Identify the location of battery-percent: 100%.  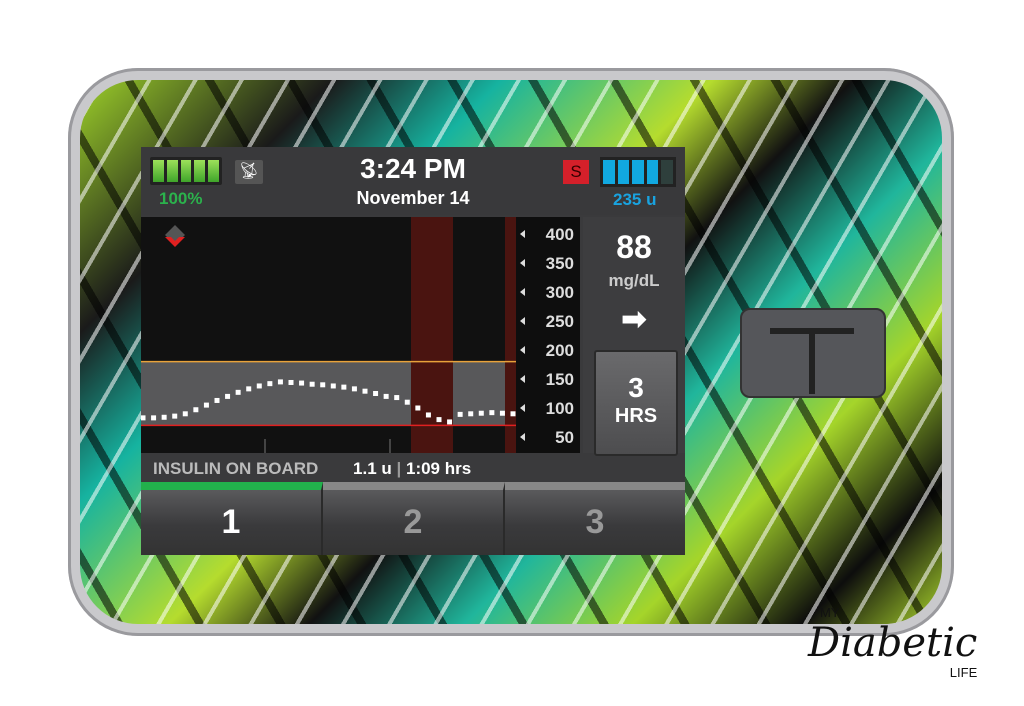
(181, 198).